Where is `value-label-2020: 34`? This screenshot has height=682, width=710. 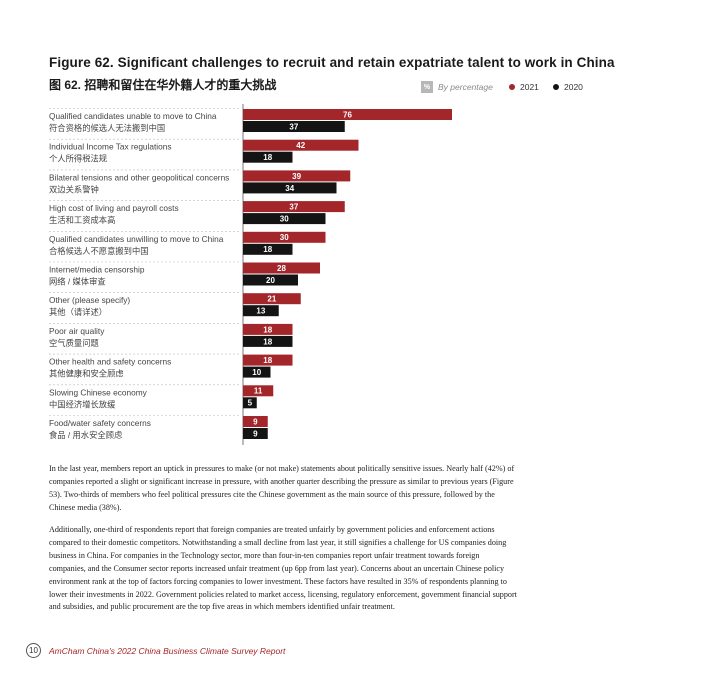
value-label-2020: 34 is located at coordinates (289, 188).